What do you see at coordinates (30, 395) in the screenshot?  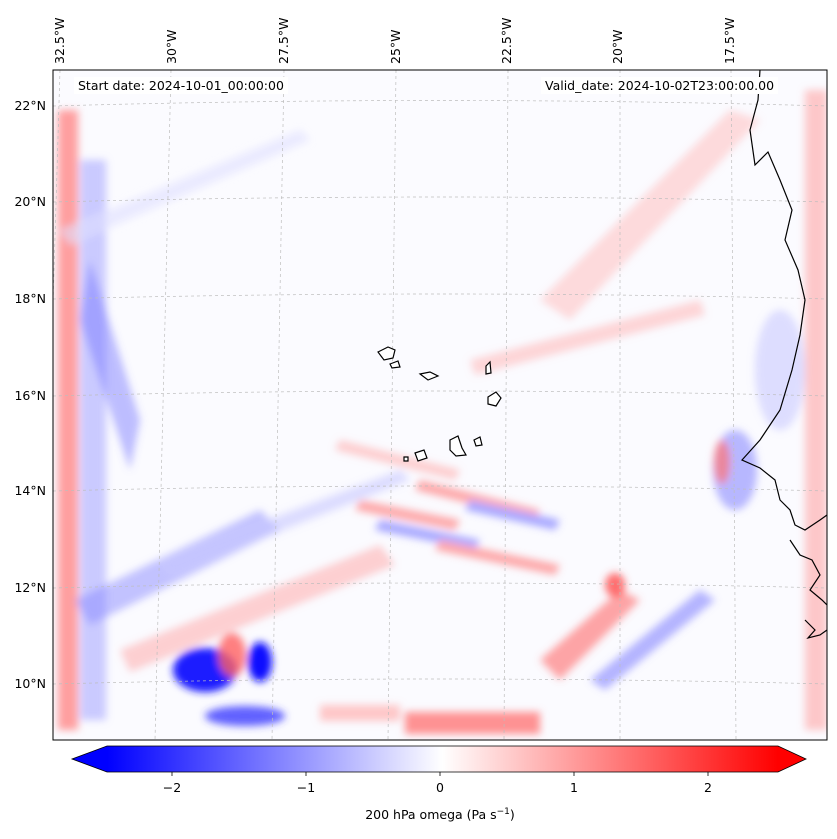 I see `lat-label-16n: 16°N` at bounding box center [30, 395].